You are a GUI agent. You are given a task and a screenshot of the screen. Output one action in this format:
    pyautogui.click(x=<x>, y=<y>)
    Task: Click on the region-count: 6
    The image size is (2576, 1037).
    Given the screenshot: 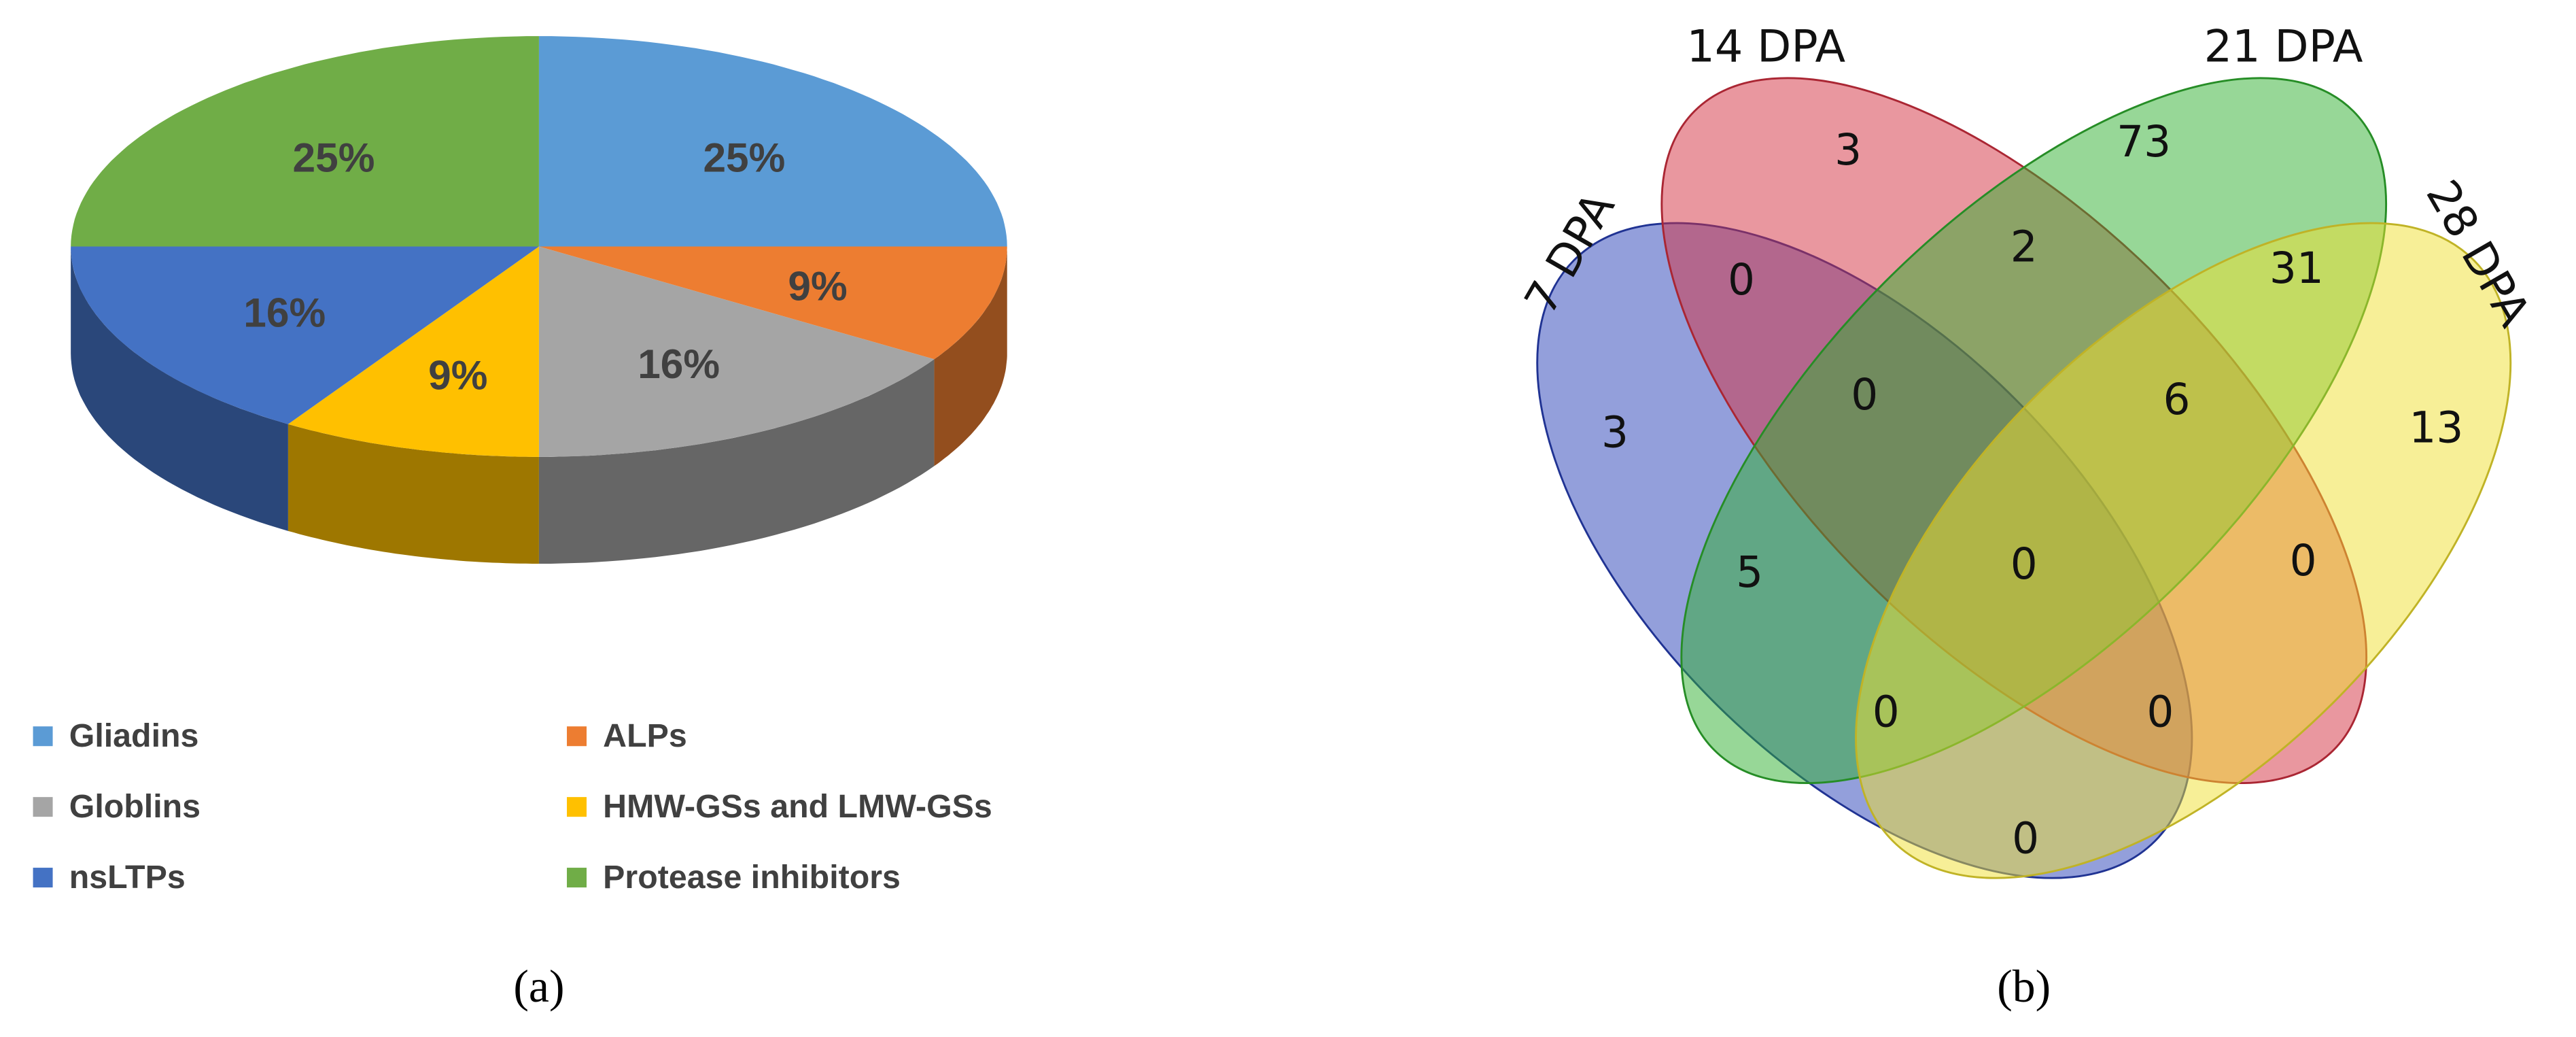 What is the action you would take?
    pyautogui.click(x=2176, y=400)
    